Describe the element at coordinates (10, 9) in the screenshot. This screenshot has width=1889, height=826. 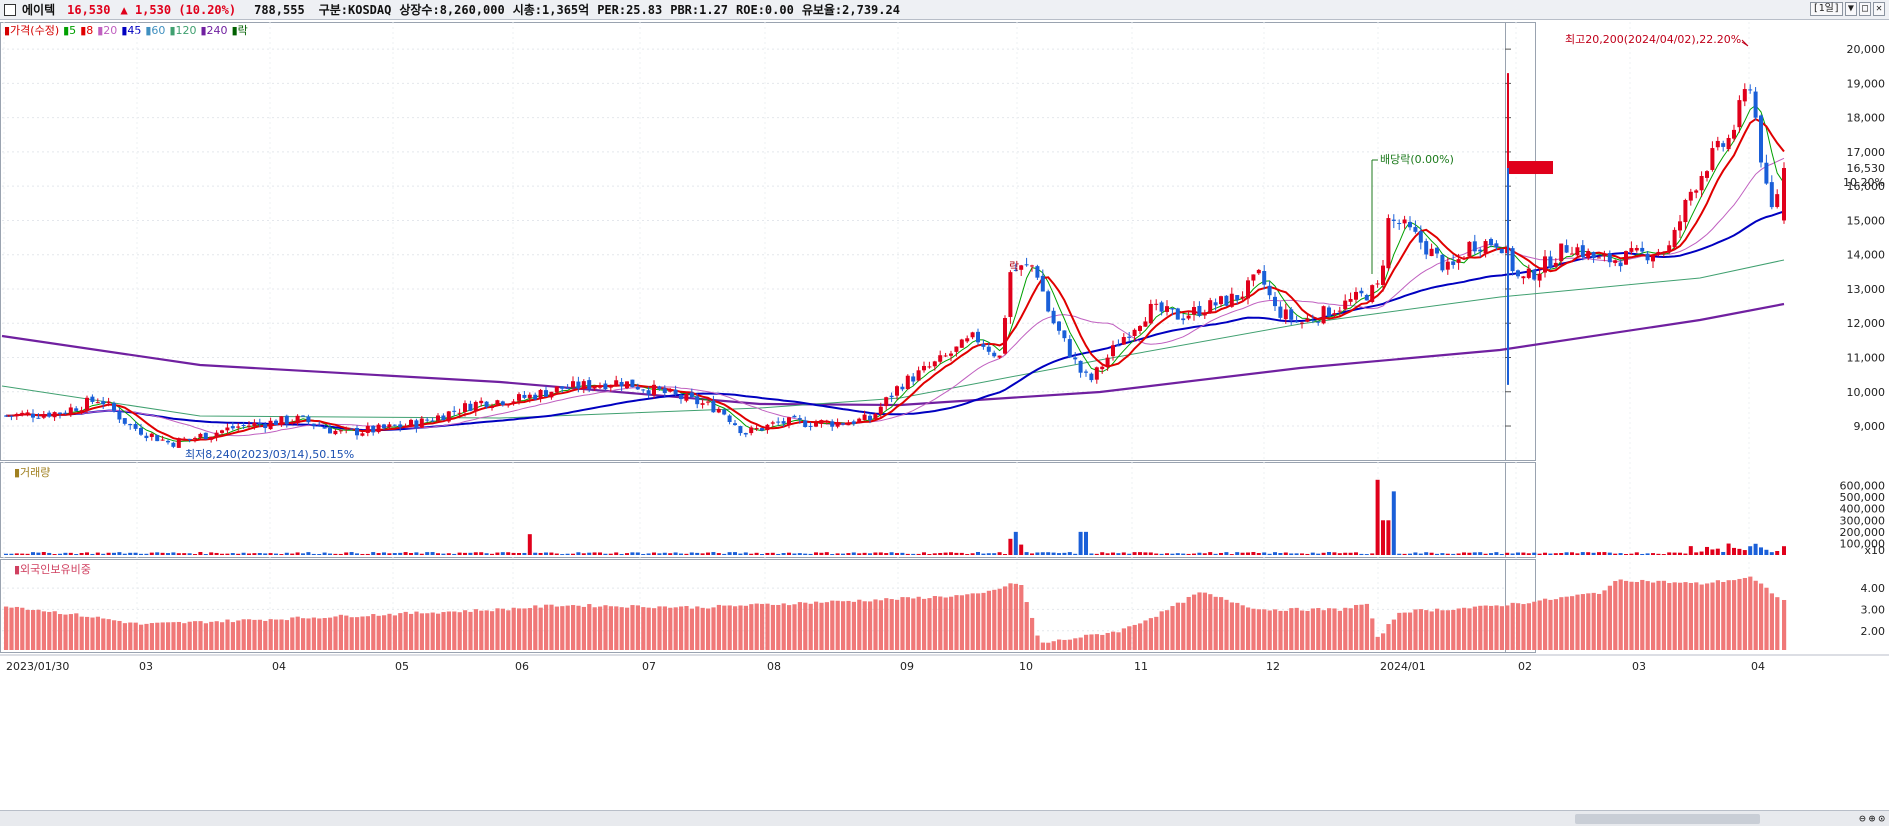
I see `select-checkbox` at that location.